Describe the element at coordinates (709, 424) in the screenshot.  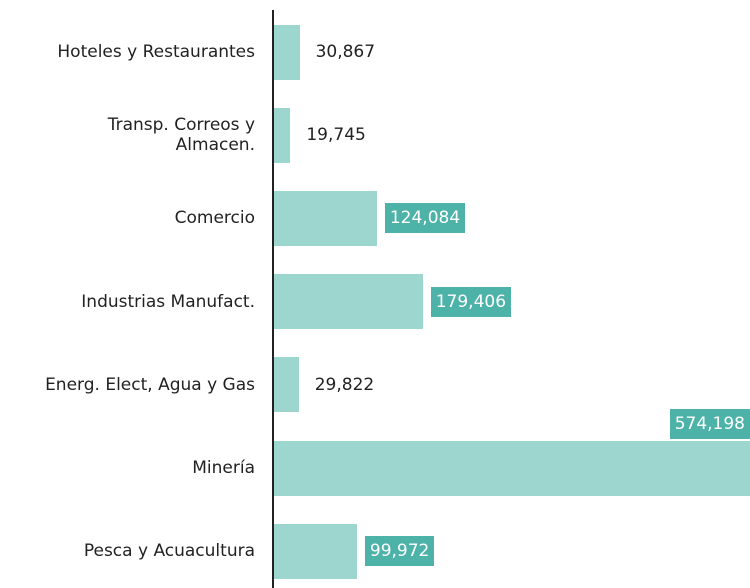
I see `value-label: 574,198` at that location.